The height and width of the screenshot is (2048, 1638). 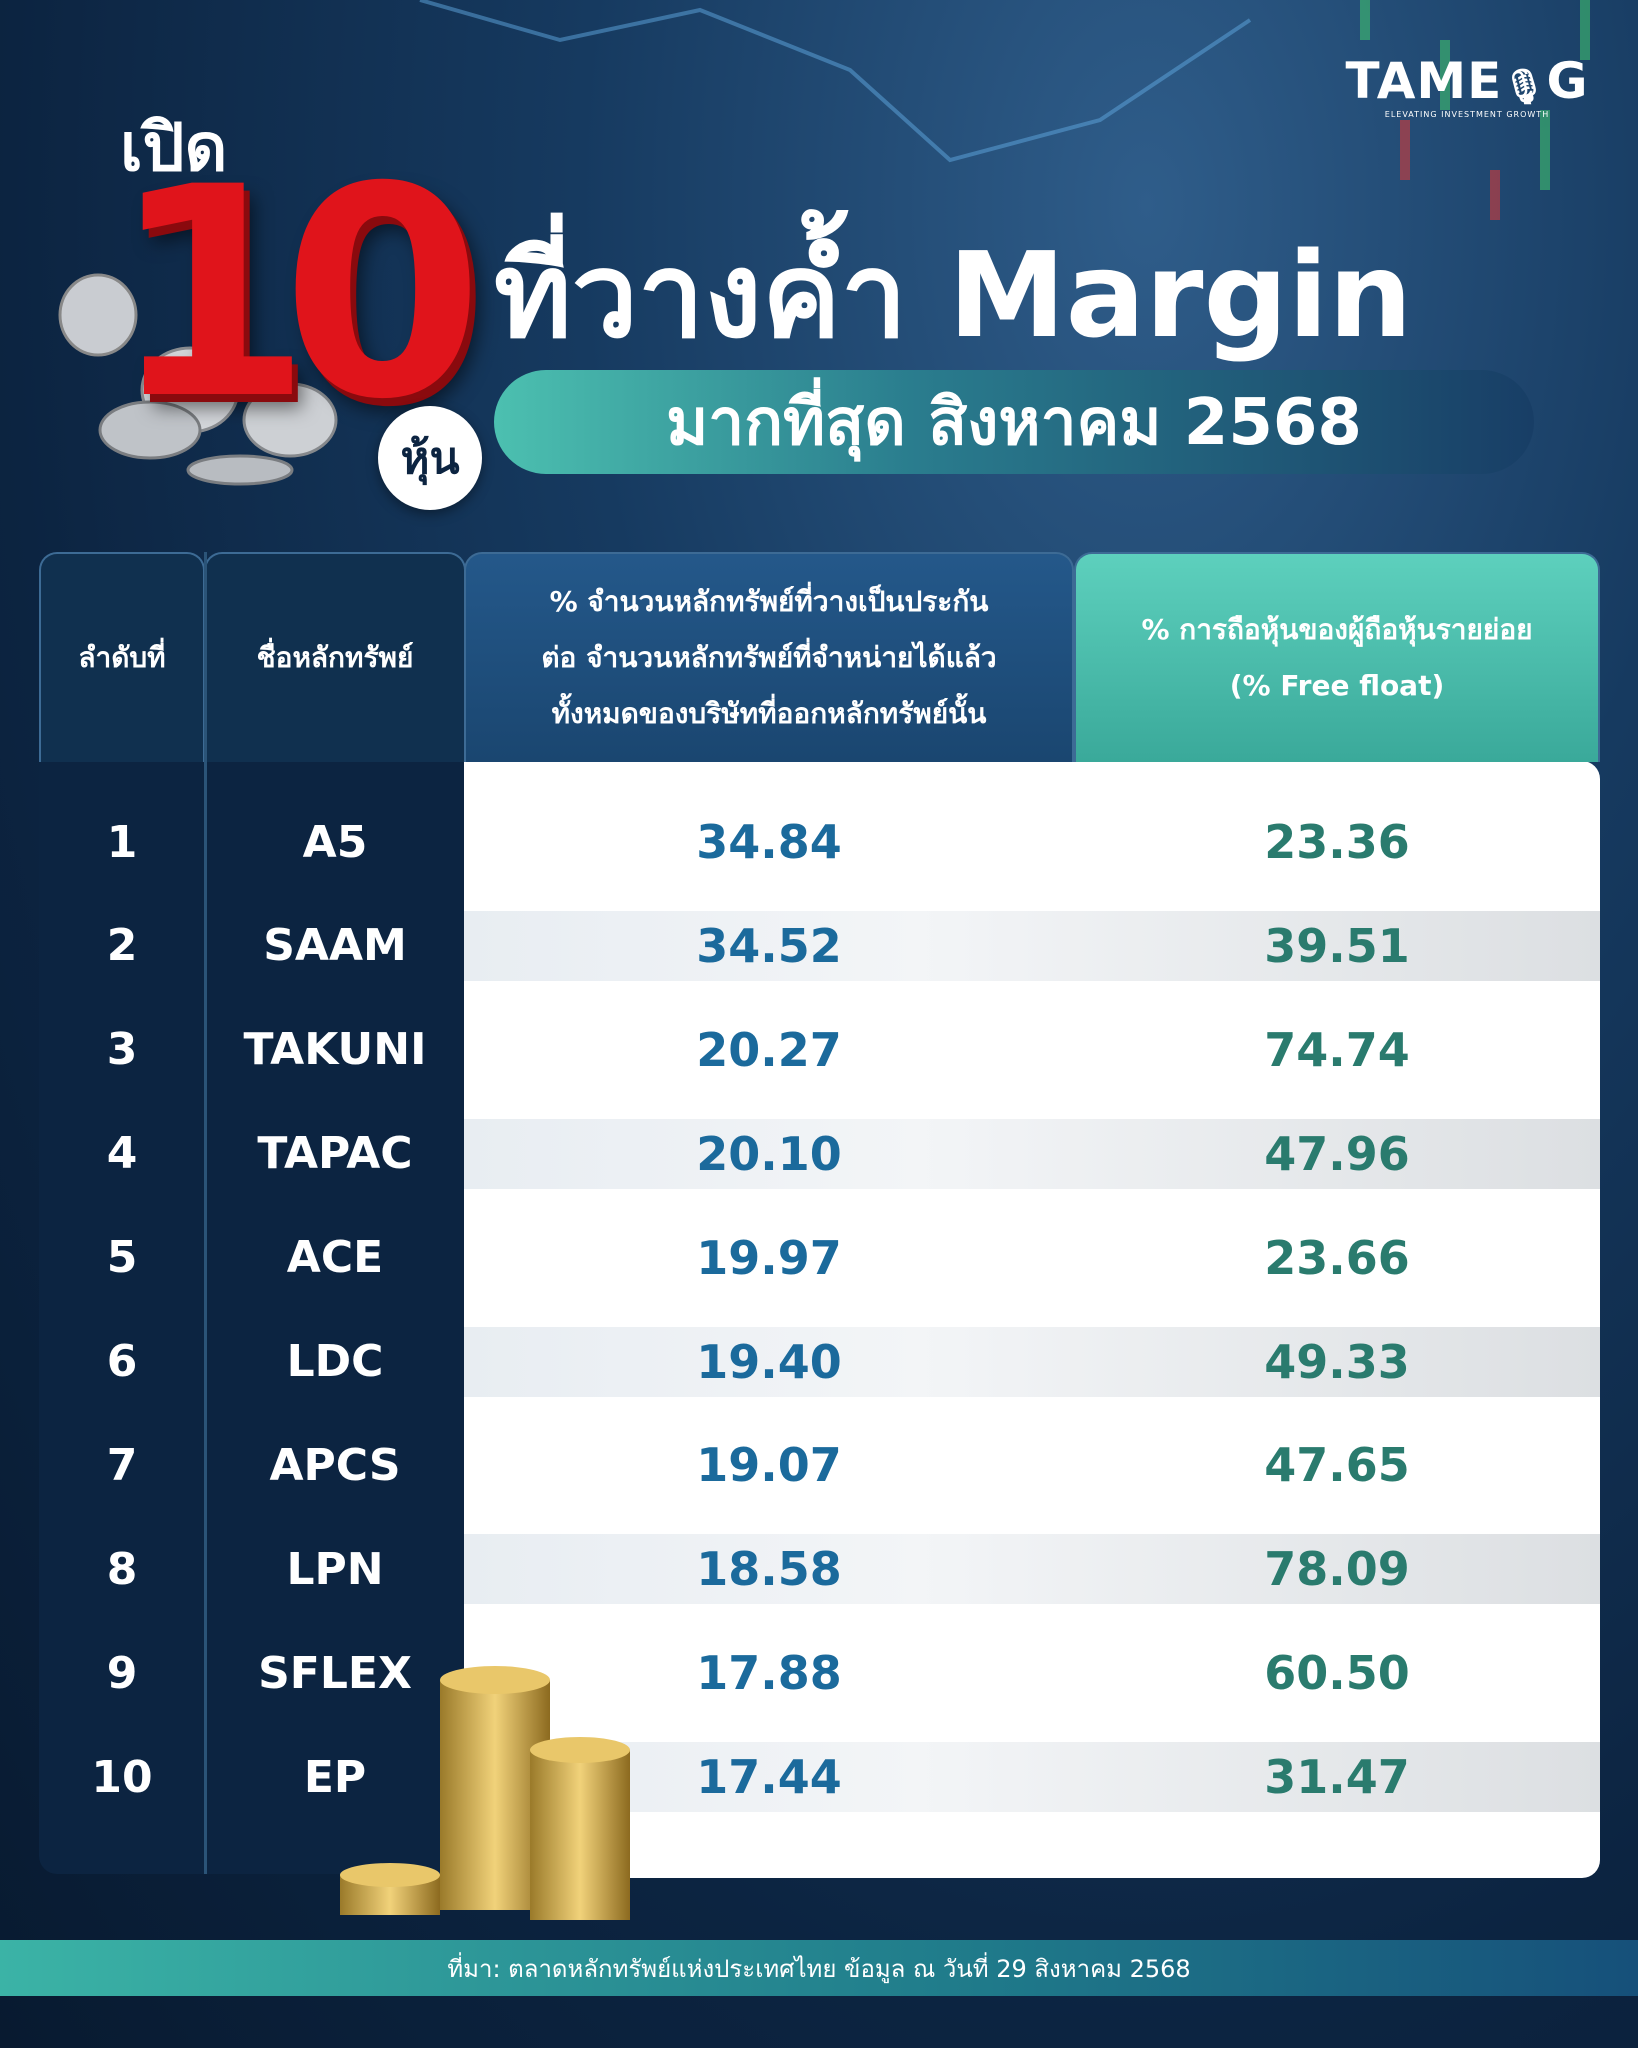 I want to click on header-line: ชื่อหลักทรัพย์, so click(x=335, y=657).